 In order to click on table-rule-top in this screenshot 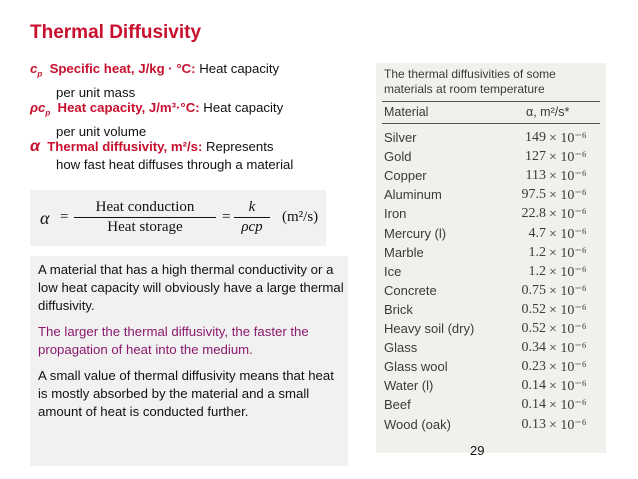, I will do `click(491, 101)`.